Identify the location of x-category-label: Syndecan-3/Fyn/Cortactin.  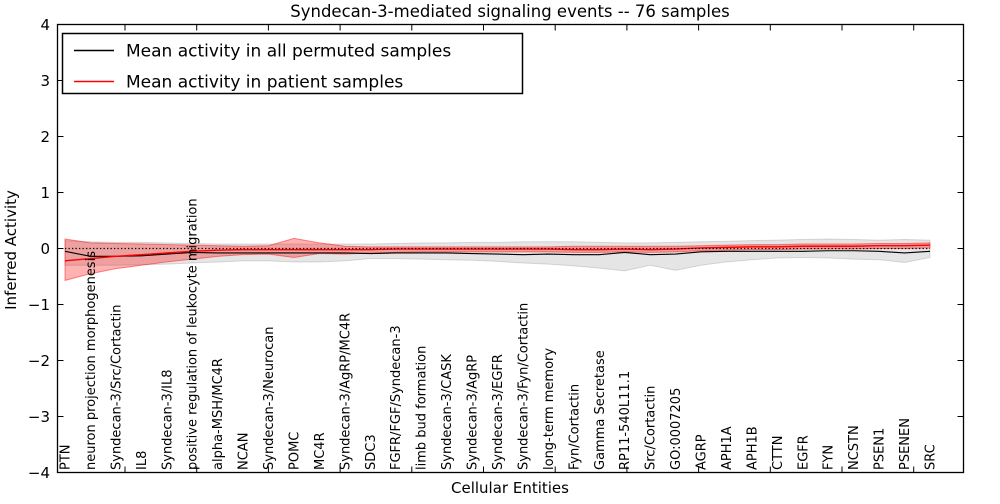
(523, 386).